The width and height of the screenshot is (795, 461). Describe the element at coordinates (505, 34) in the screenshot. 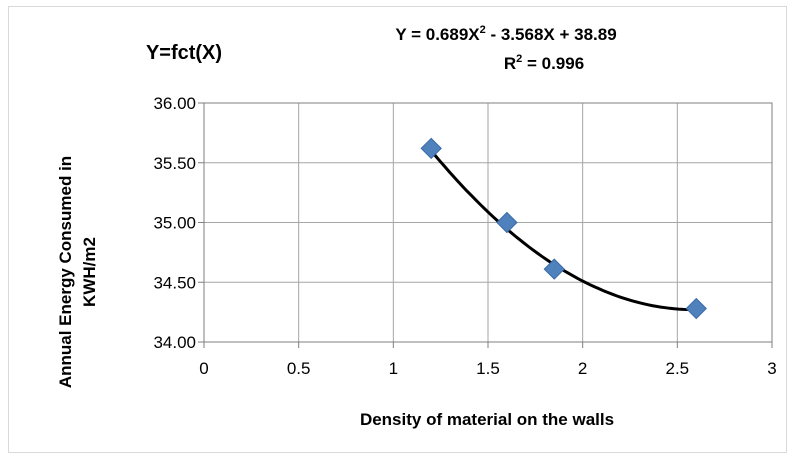

I see `trendline-equation: Y = 0.689X2 - 3.568X + 38.89` at that location.